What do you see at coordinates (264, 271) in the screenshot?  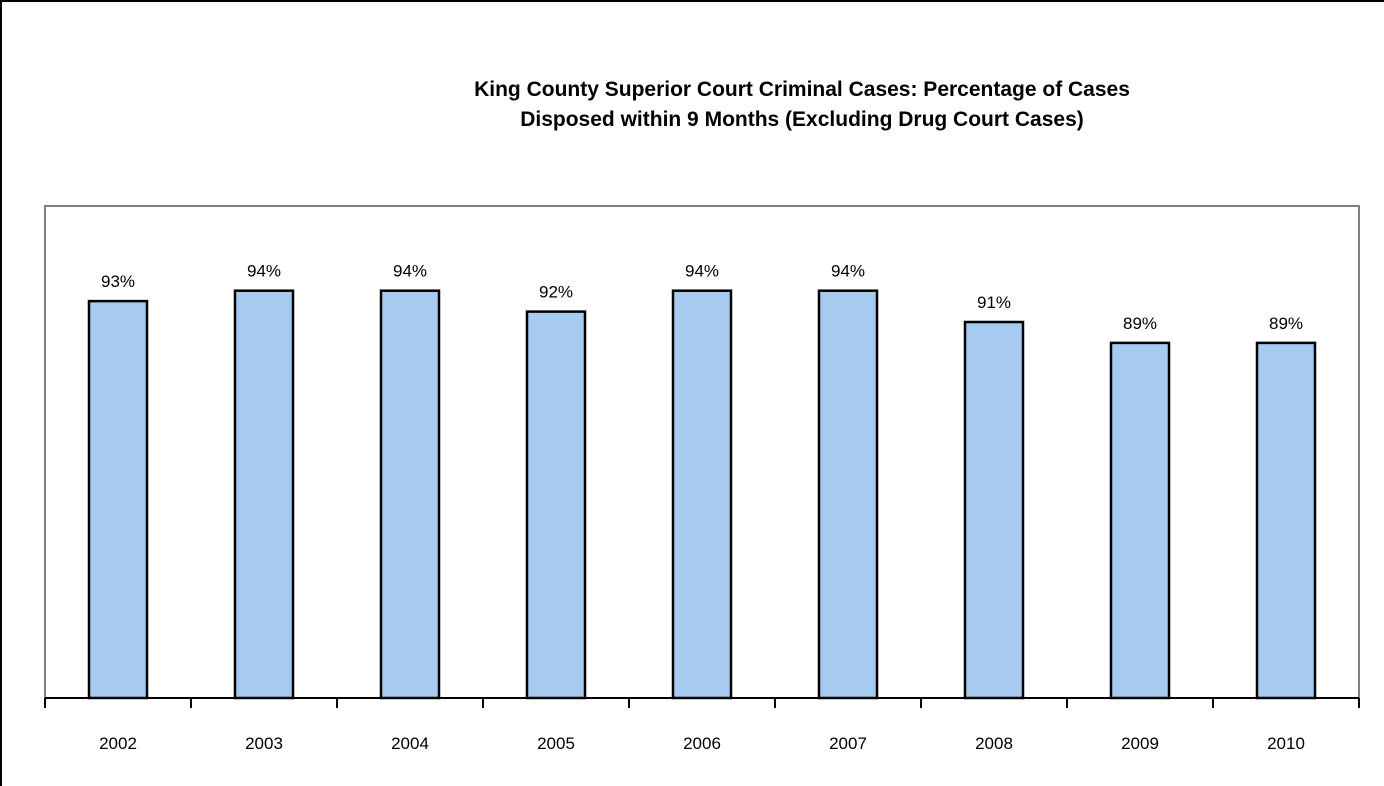 I see `data-label-2003: 94%` at bounding box center [264, 271].